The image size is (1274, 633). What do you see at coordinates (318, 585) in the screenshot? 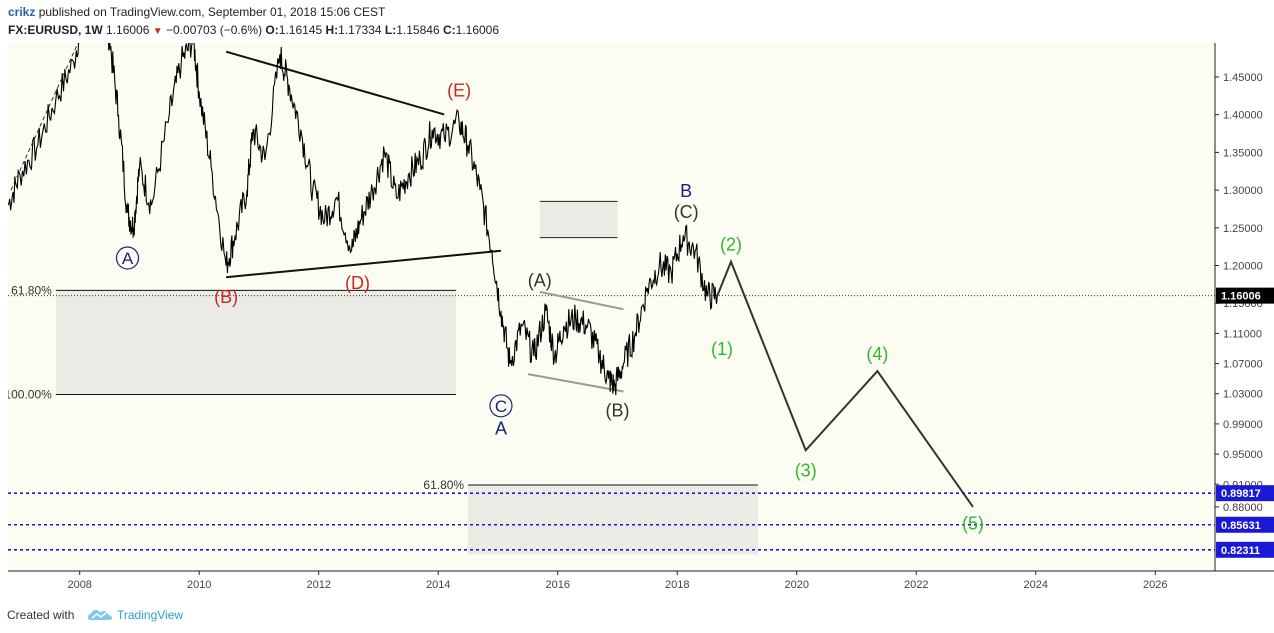
I see `x-tick-label-2: 2012` at bounding box center [318, 585].